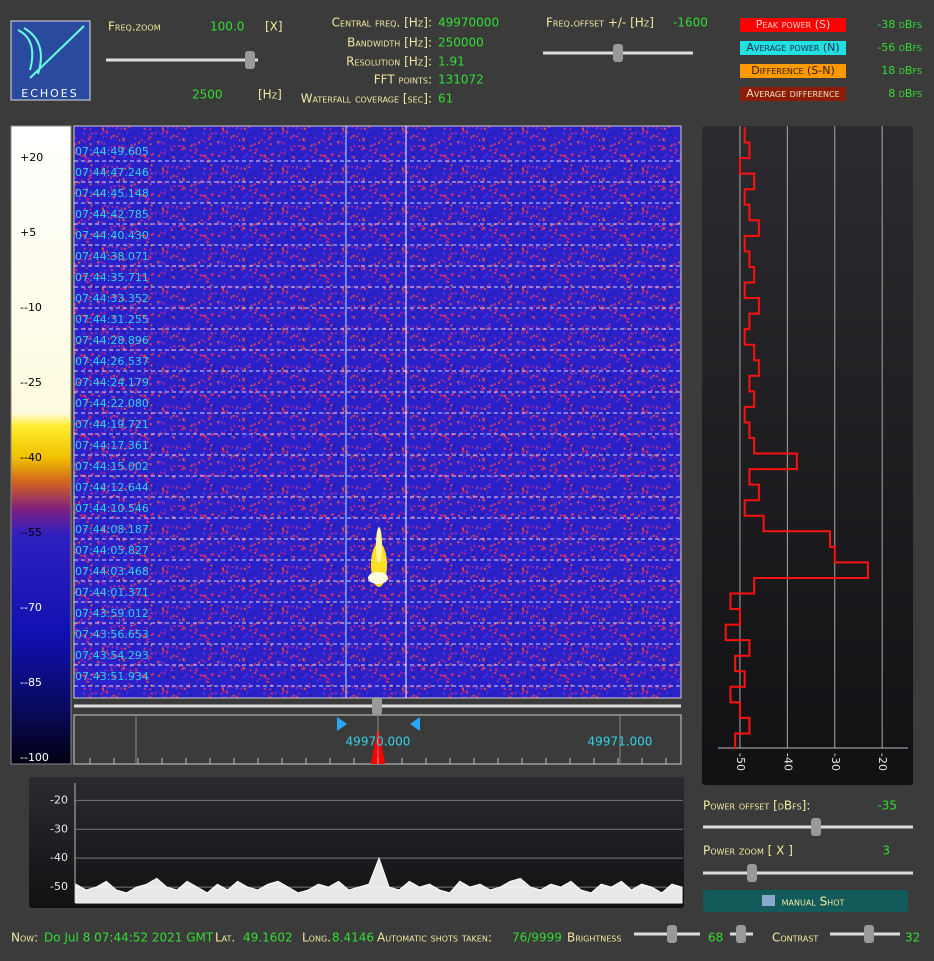 This screenshot has width=934, height=961. Describe the element at coordinates (389, 43) in the screenshot. I see `label: Bandwidth [Hz]:` at that location.